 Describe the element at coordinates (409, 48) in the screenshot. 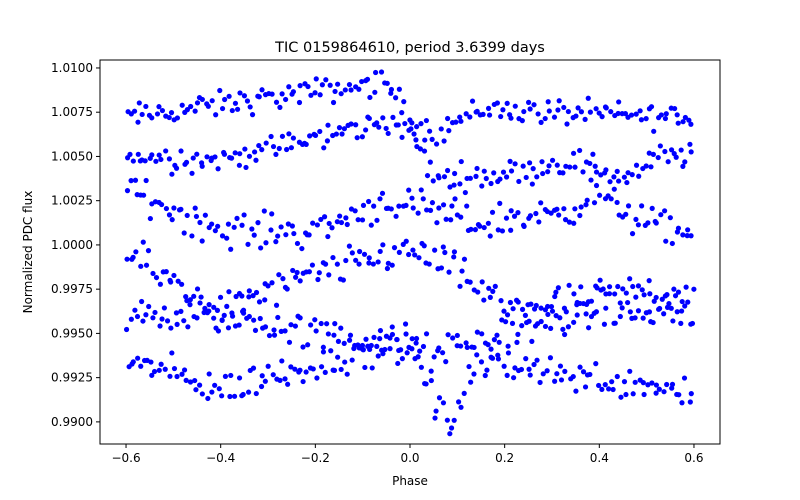

I see `chart-title: TIC 0159864610, period 3.6399 days` at that location.